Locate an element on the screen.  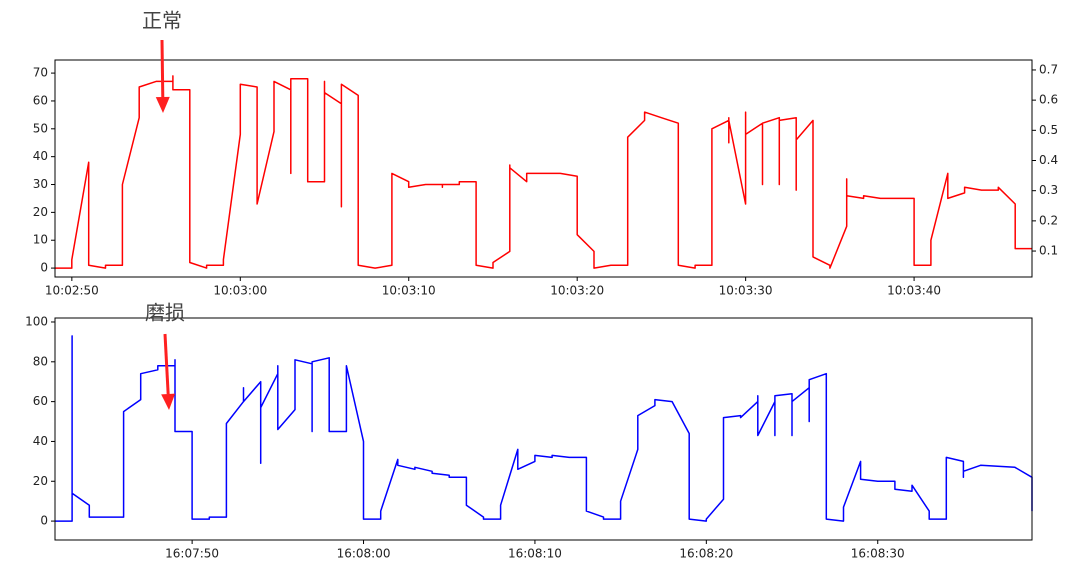
x-tick-label: 16:08:00 is located at coordinates (364, 554).